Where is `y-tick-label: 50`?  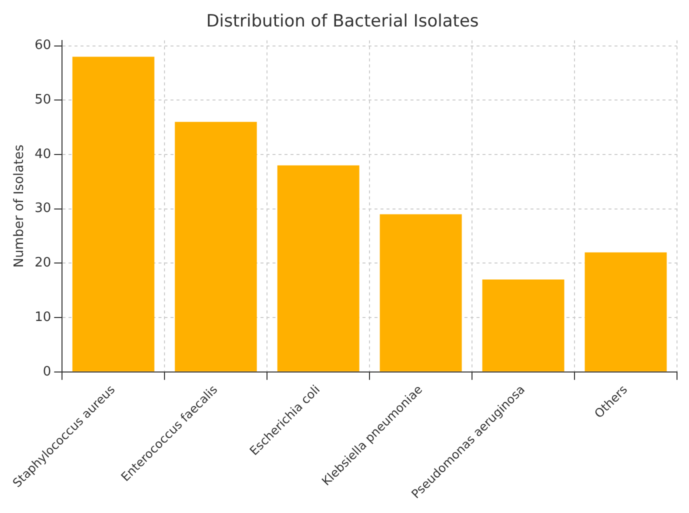 y-tick-label: 50 is located at coordinates (43, 100).